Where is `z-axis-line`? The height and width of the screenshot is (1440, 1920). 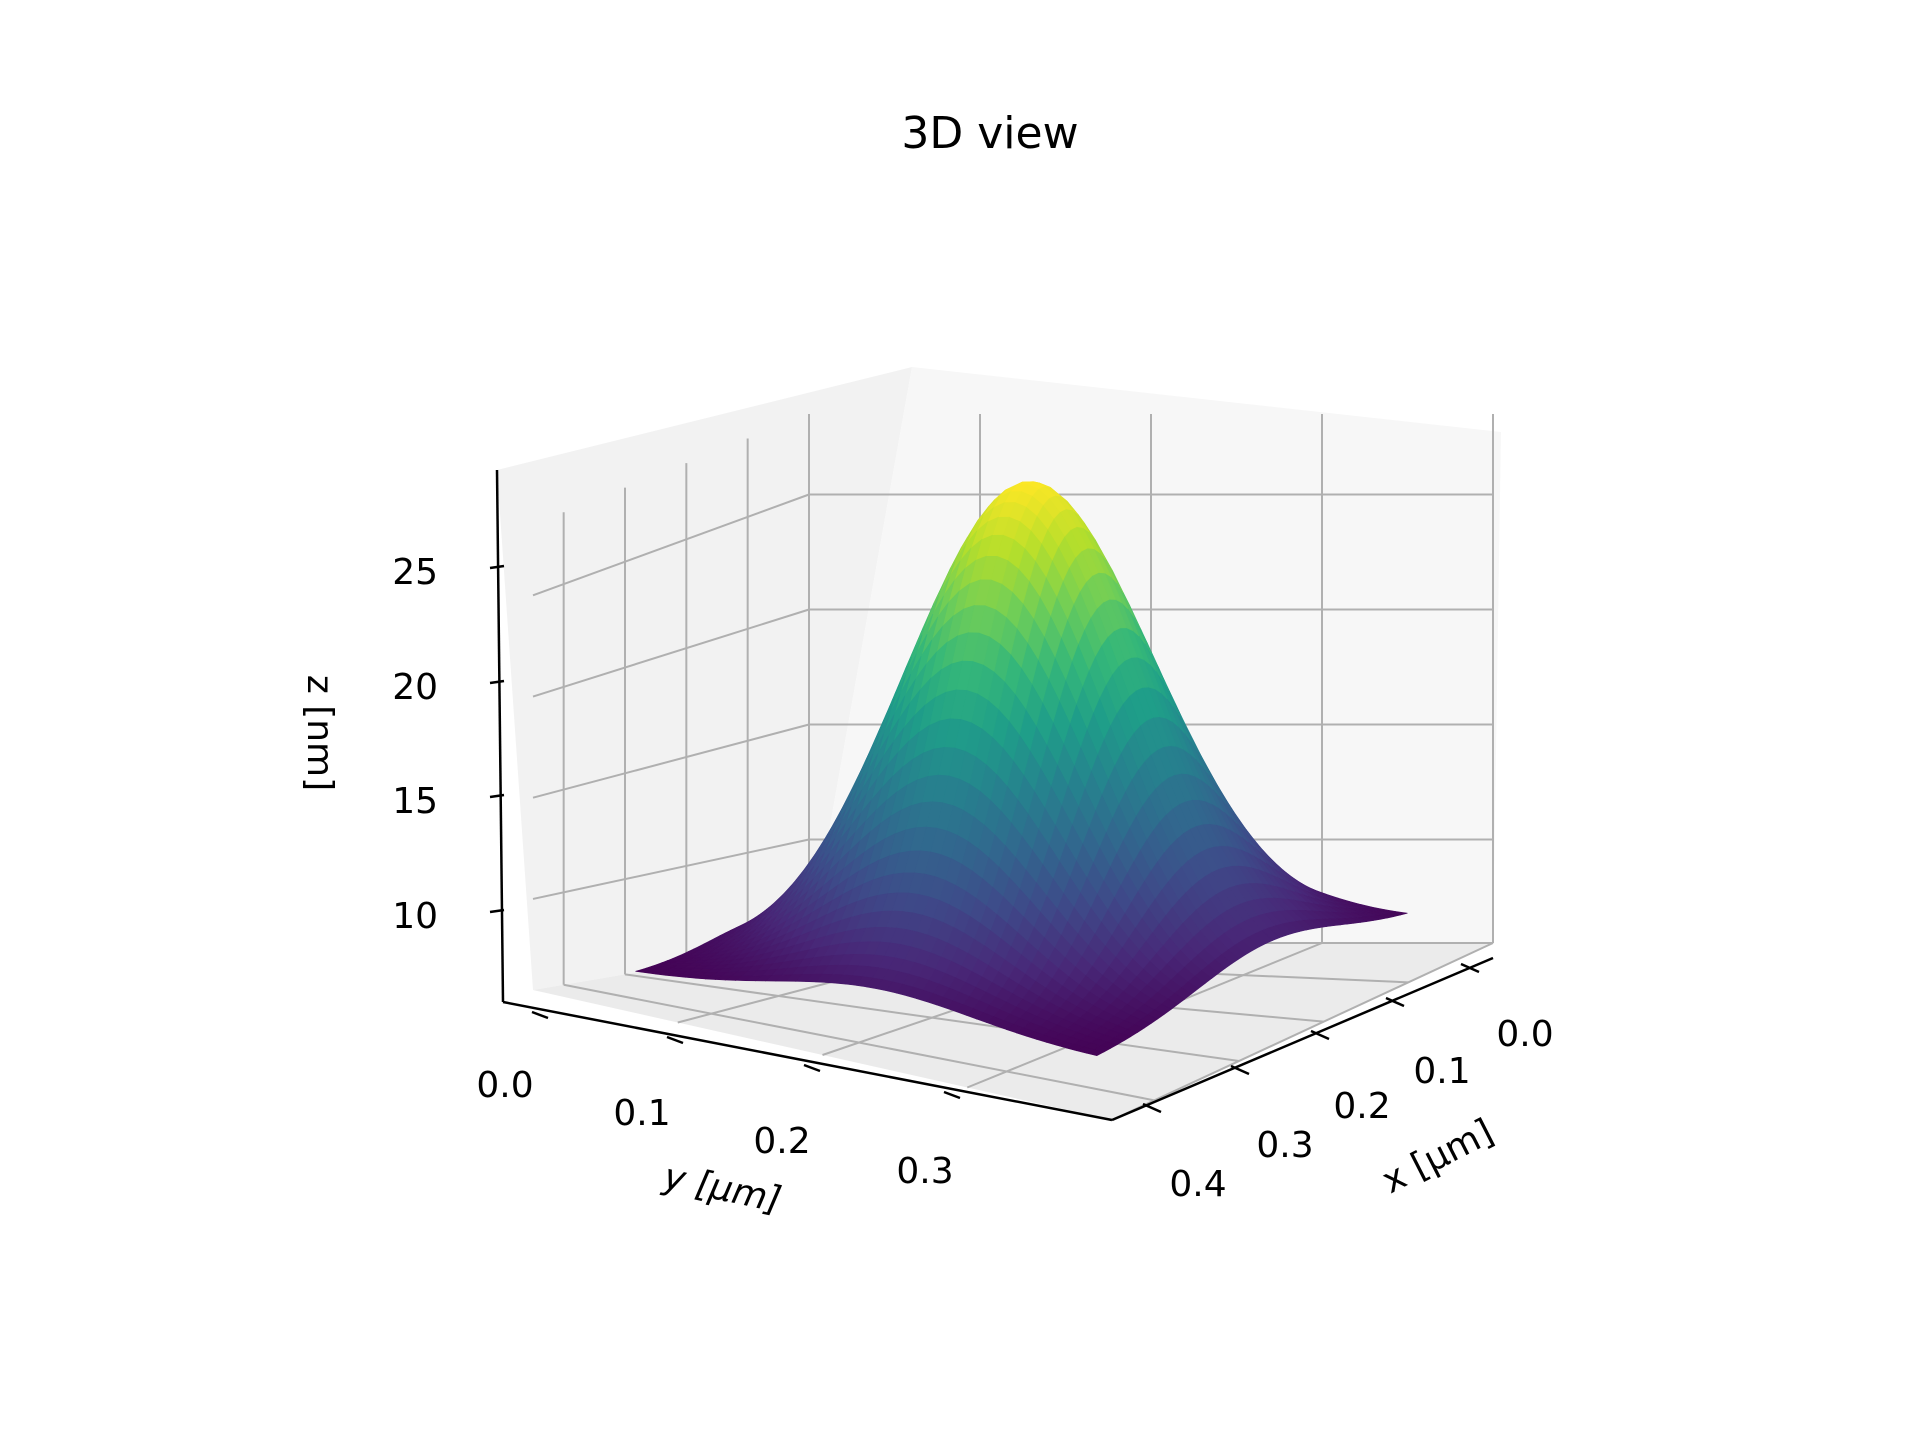 z-axis-line is located at coordinates (500, 736).